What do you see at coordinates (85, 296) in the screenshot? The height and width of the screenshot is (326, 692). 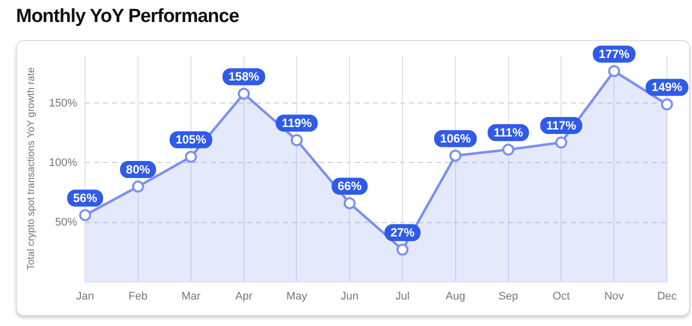 I see `x-tick-label: Jan` at bounding box center [85, 296].